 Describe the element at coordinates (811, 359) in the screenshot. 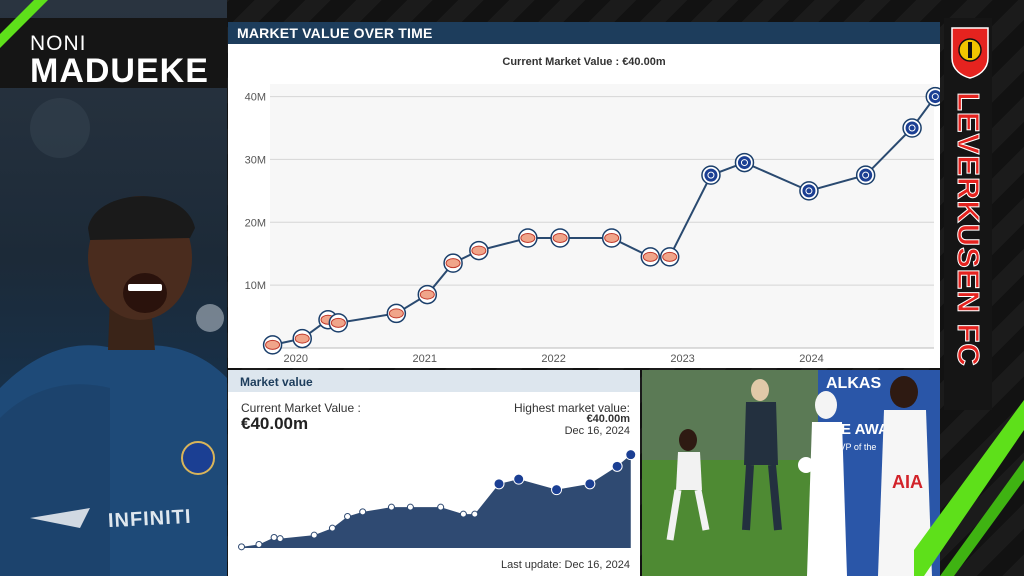

I see `x-tick-label: 2024` at that location.